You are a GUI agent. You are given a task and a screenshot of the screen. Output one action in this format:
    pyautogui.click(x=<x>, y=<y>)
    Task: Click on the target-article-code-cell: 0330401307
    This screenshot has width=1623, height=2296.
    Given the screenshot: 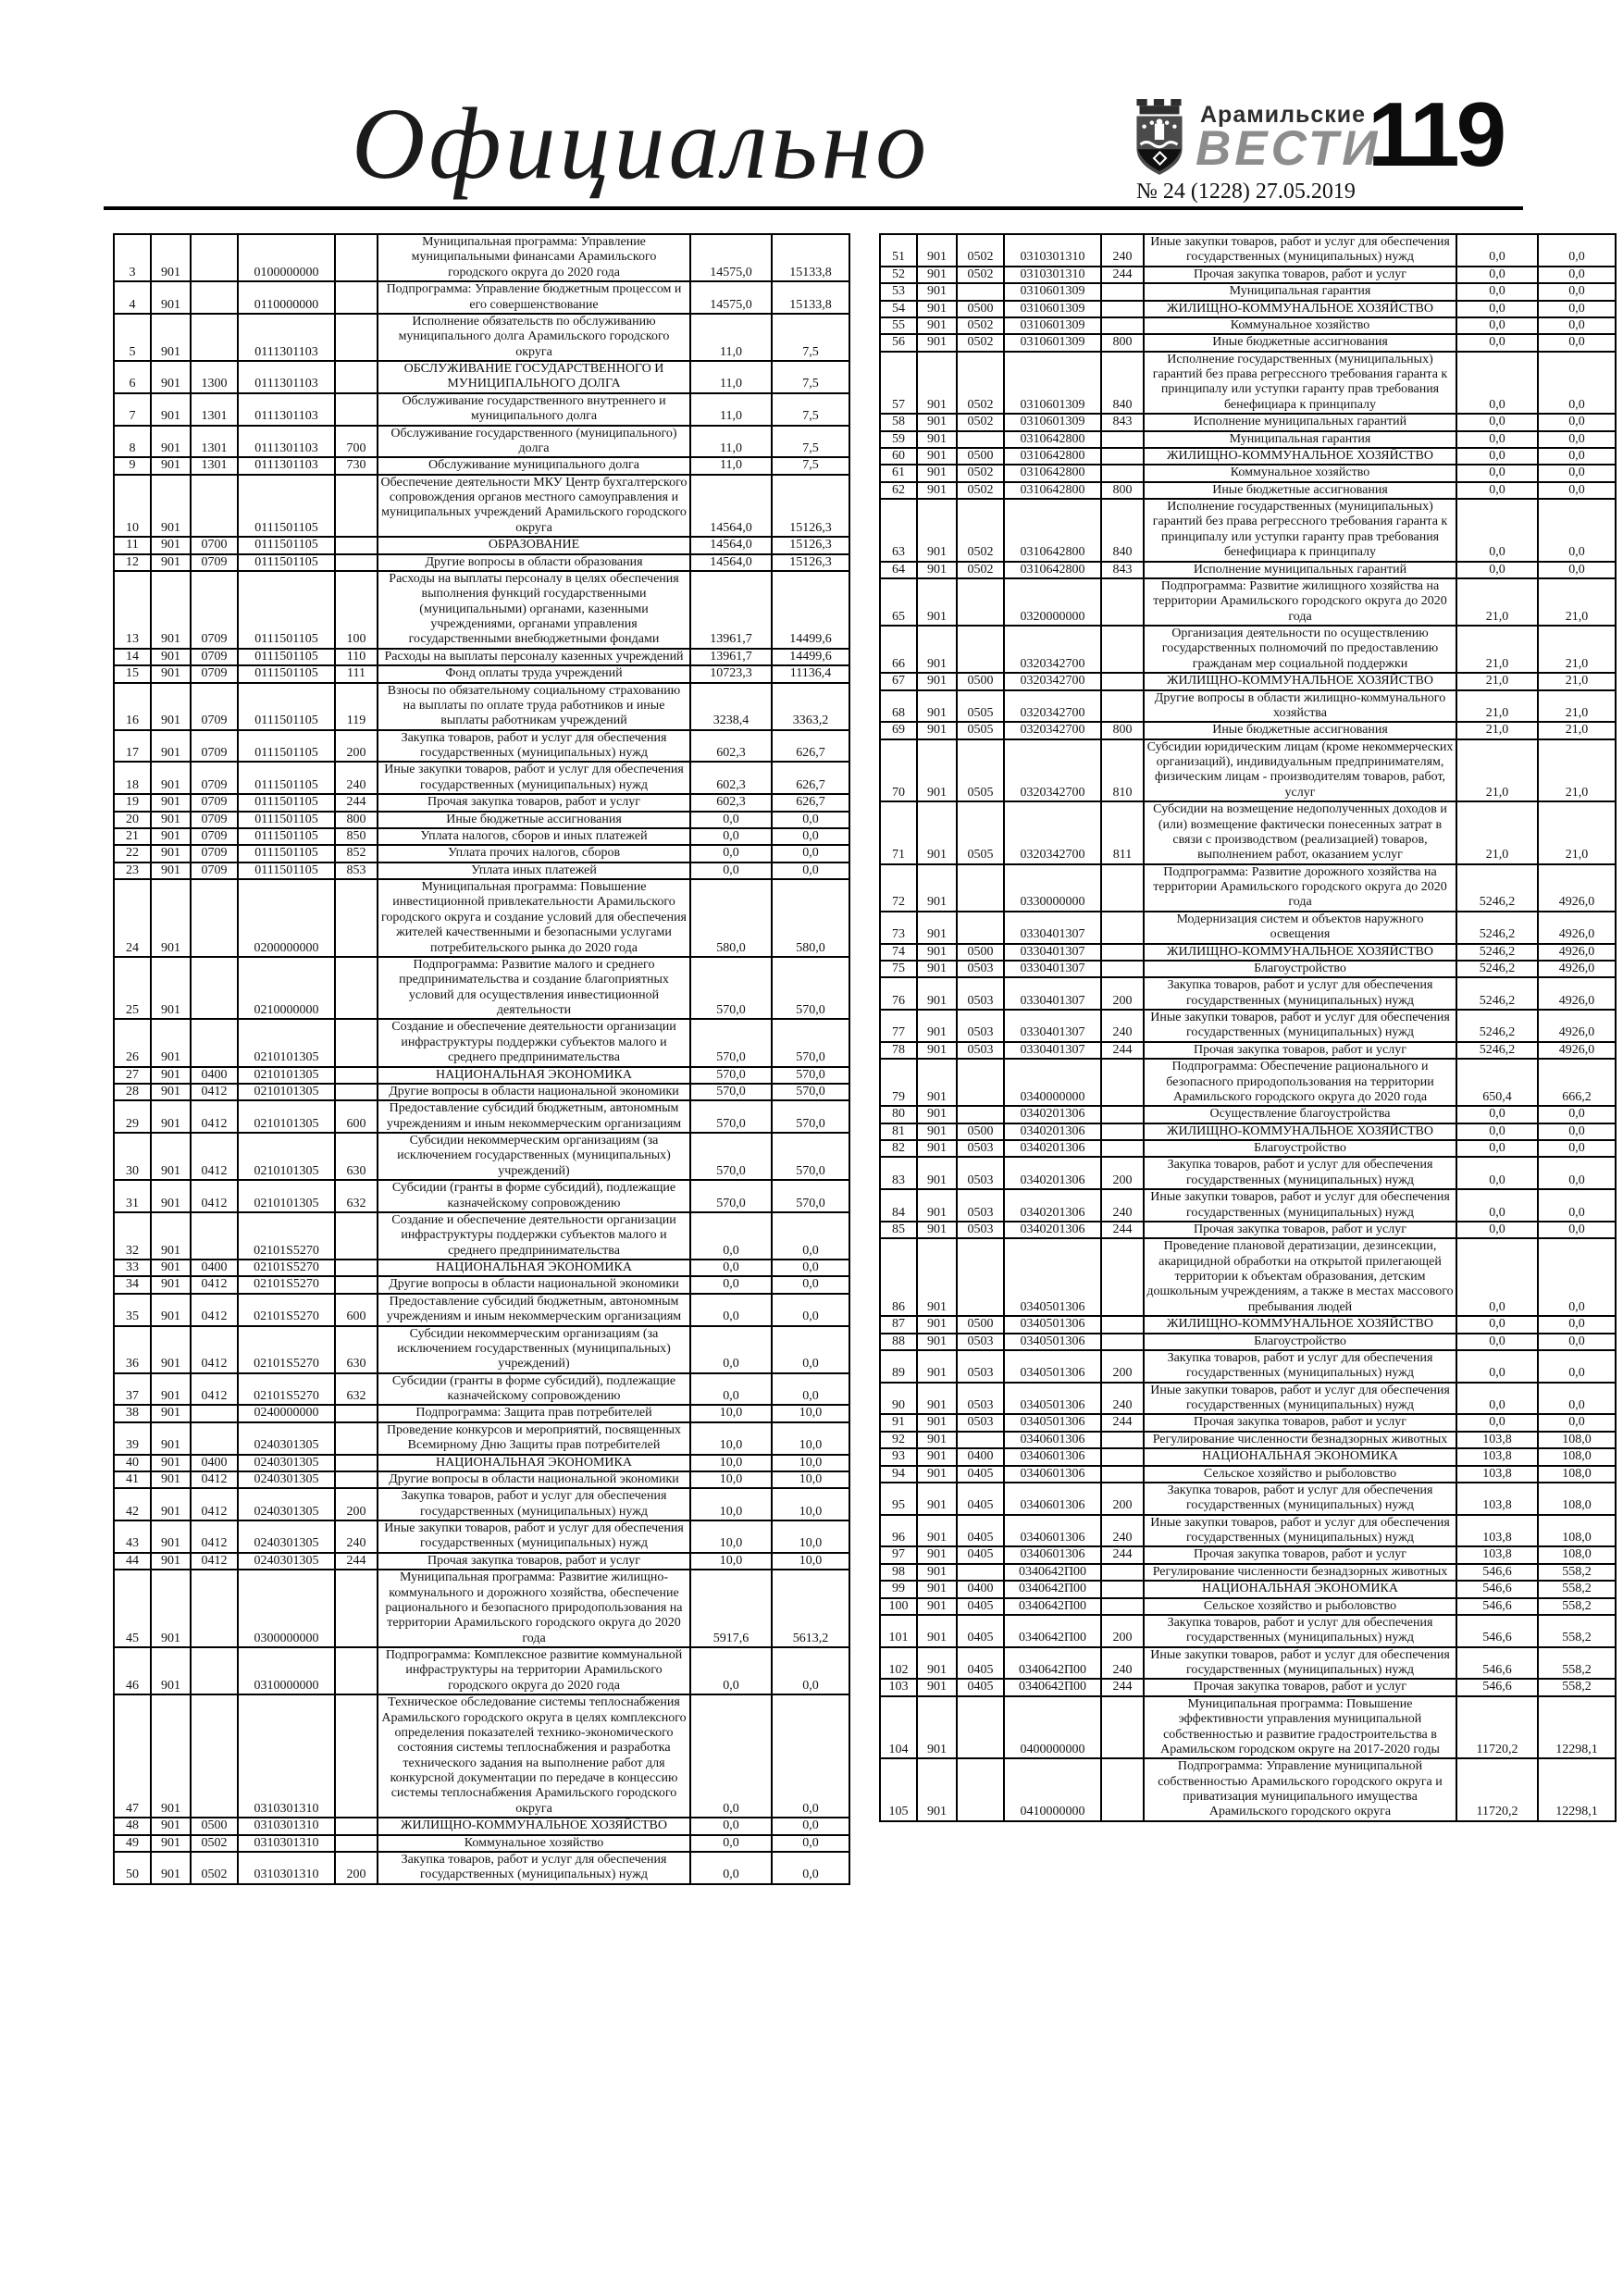 What is the action you would take?
    pyautogui.click(x=1052, y=994)
    